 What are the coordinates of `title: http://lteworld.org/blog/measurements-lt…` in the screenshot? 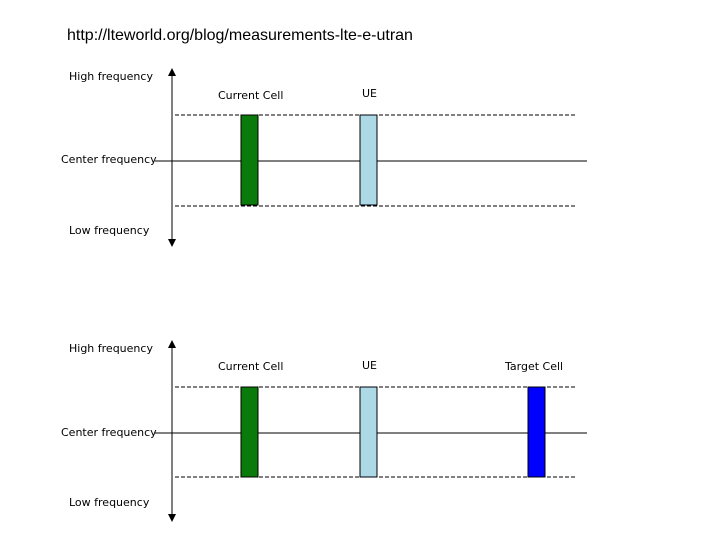 It's located at (240, 35).